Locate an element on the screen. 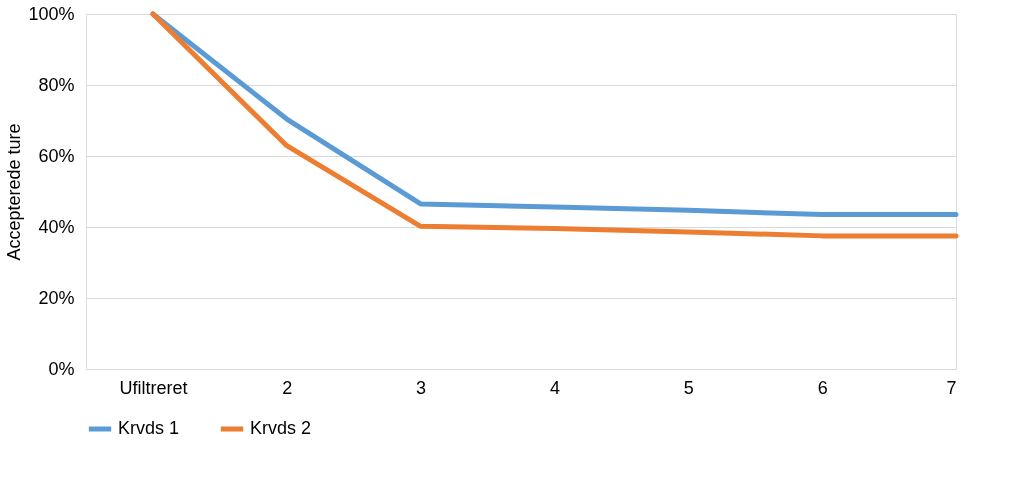  x-tick-label: 7 is located at coordinates (951, 387).